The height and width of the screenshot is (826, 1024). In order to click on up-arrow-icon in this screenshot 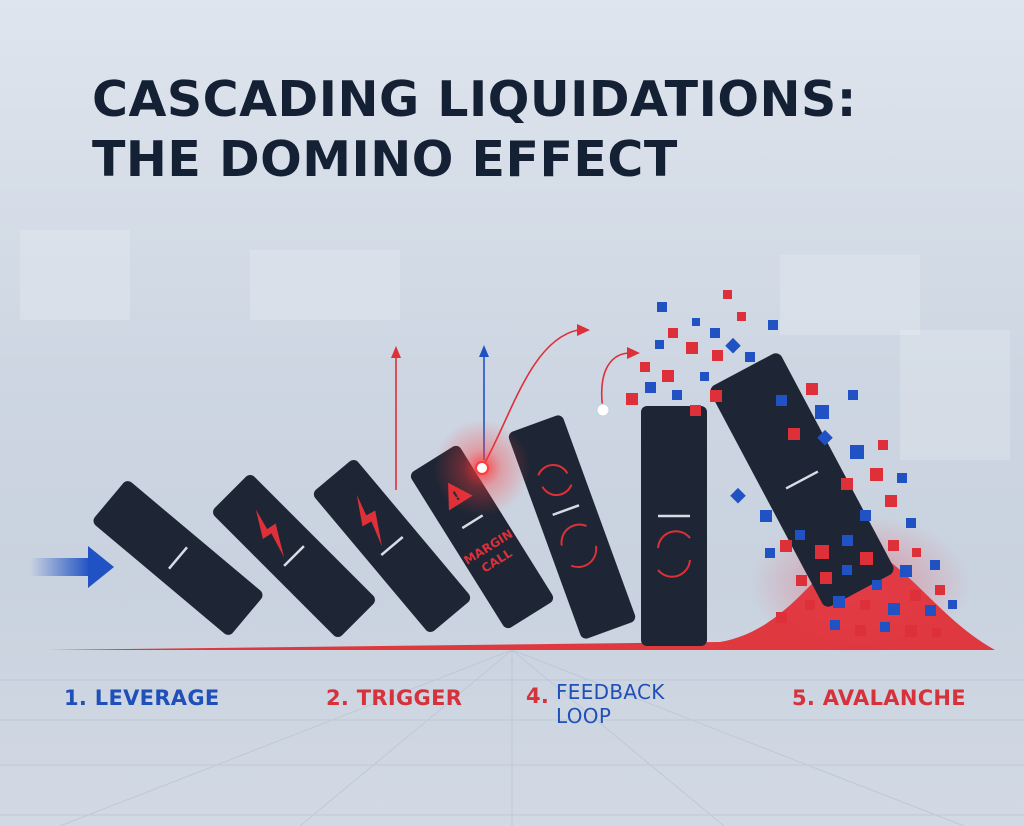, I will do `click(396, 418)`.